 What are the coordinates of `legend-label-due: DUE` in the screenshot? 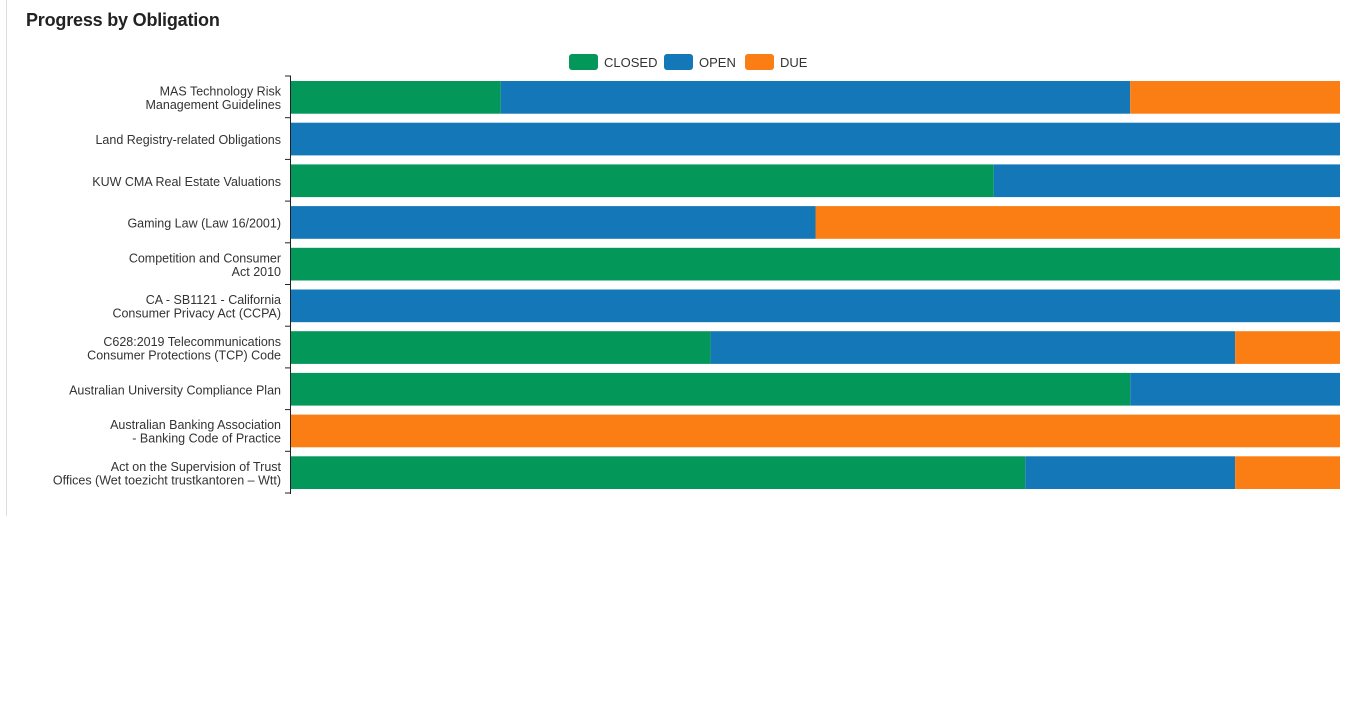 It's located at (794, 62).